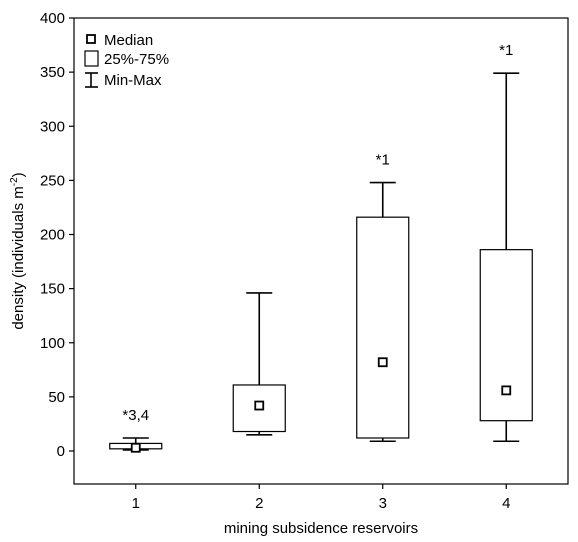 The image size is (578, 542). I want to click on x-tick-label: 3, so click(383, 503).